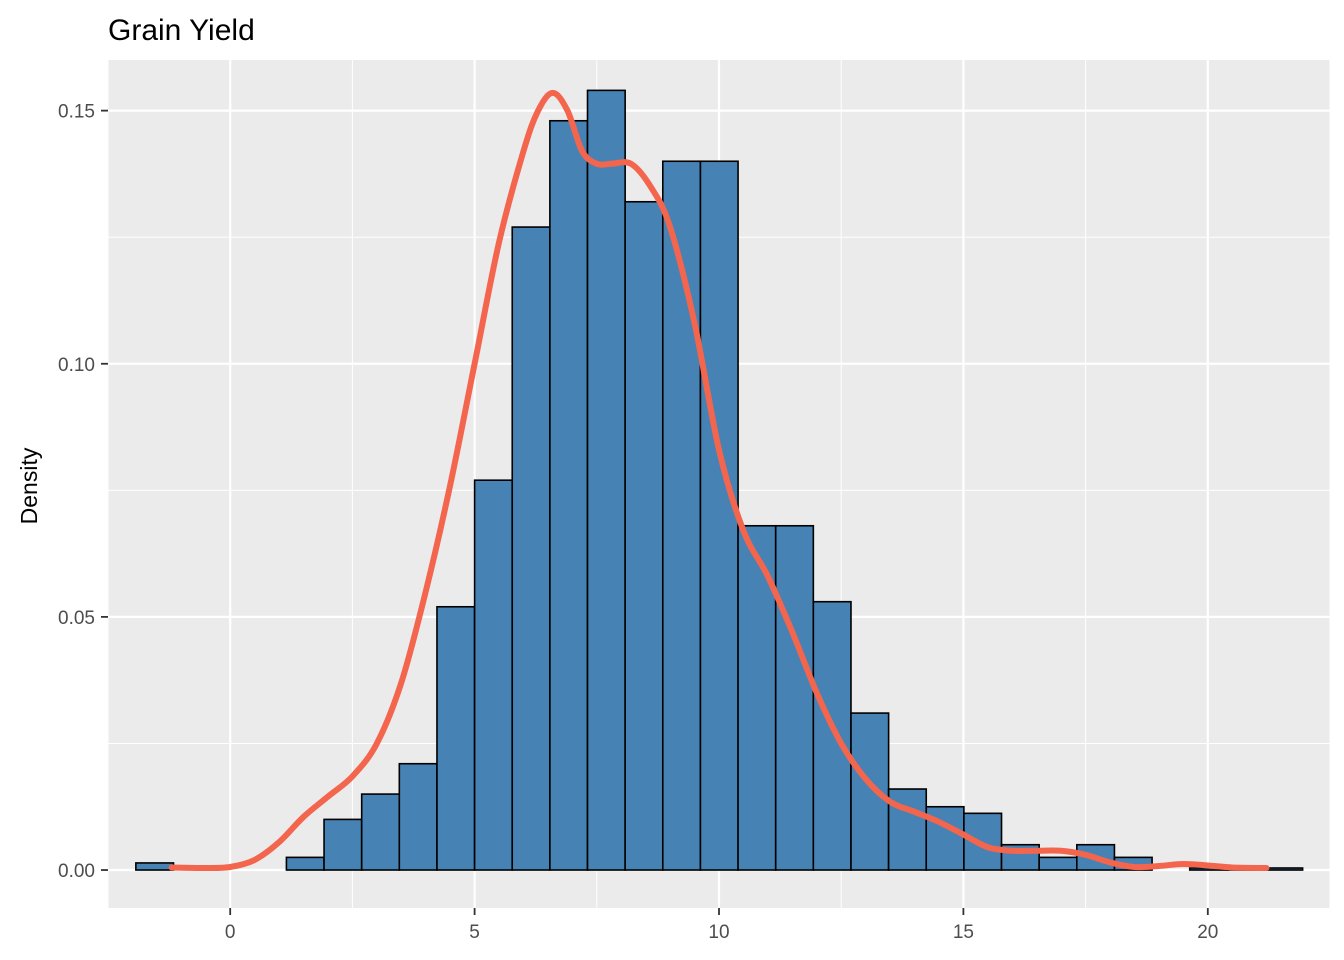  Describe the element at coordinates (76, 618) in the screenshot. I see `y-tick-label: 0.05` at that location.